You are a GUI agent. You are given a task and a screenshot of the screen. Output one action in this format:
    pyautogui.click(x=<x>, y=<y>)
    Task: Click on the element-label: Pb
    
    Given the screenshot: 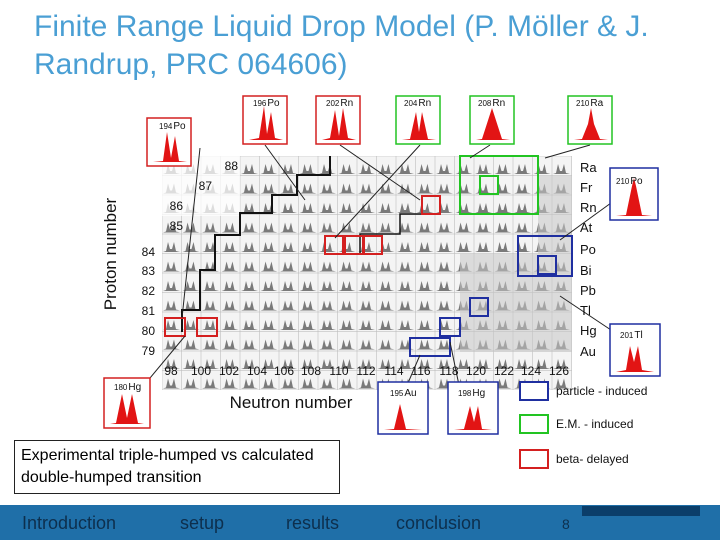 What is the action you would take?
    pyautogui.click(x=588, y=290)
    